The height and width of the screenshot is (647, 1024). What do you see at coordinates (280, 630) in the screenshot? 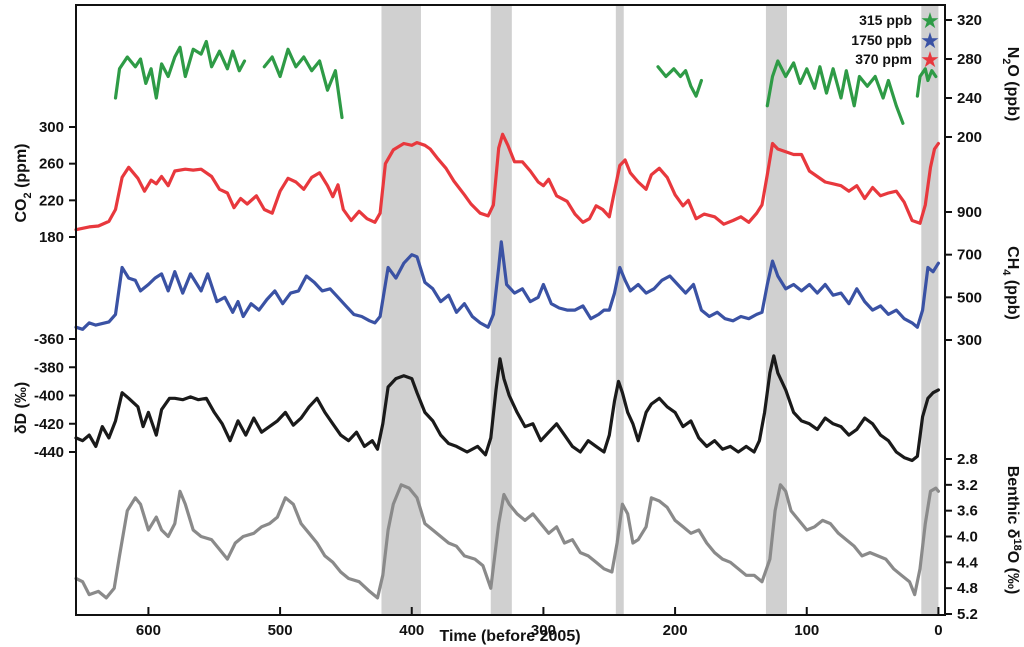
I see `x-tick-label: 500` at bounding box center [280, 630].